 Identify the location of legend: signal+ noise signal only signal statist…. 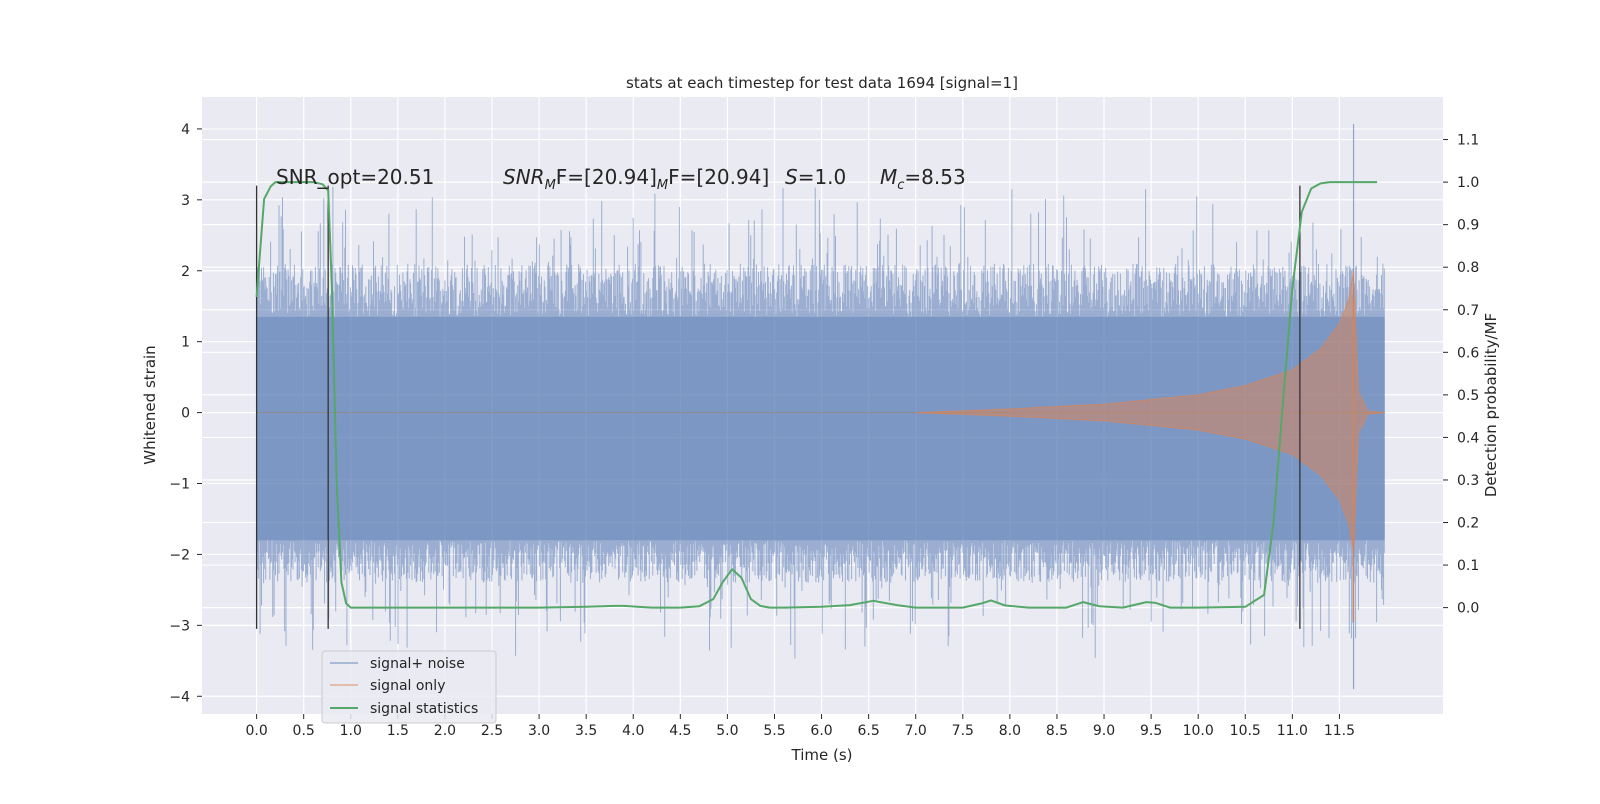
(409, 687).